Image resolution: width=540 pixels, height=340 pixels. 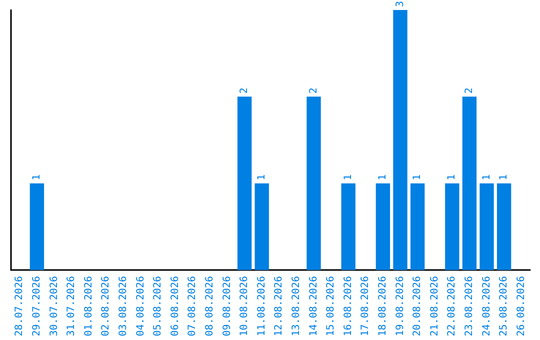 I want to click on x-tick-label: 31.07.2026, so click(x=72, y=306).